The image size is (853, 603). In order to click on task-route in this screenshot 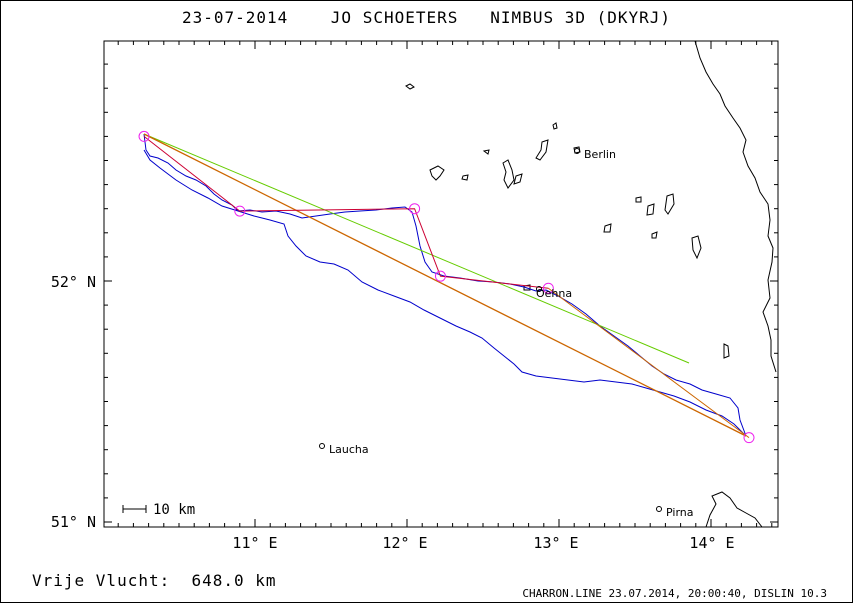, I will do `click(346, 212)`.